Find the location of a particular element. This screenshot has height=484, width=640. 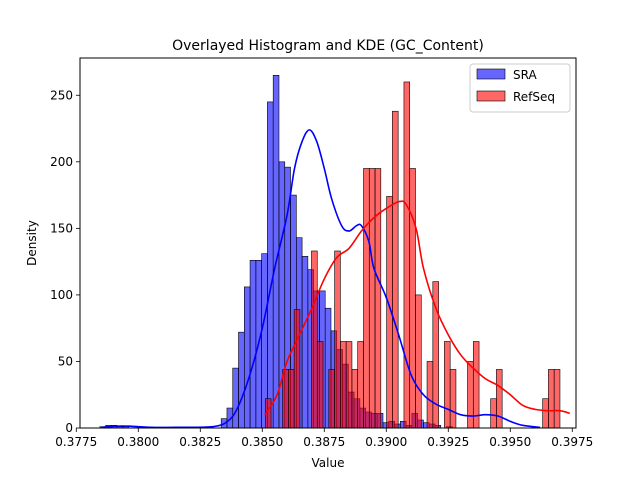

y-tick-label: 150 is located at coordinates (61, 228).